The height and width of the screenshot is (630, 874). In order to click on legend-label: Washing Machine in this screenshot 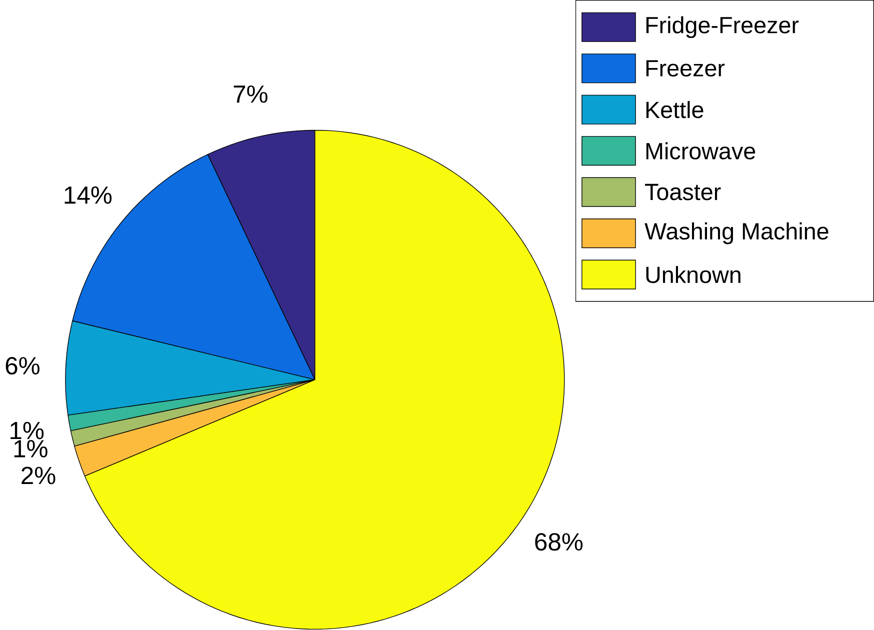, I will do `click(736, 233)`.